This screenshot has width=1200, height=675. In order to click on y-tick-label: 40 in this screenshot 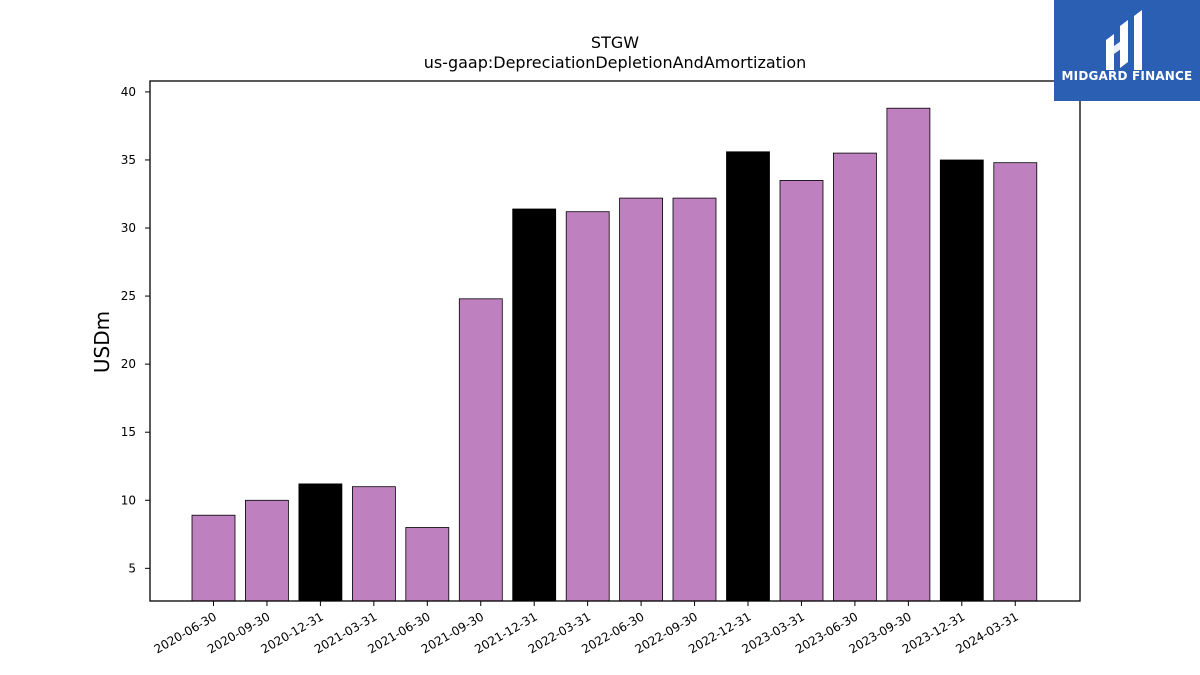, I will do `click(128, 92)`.